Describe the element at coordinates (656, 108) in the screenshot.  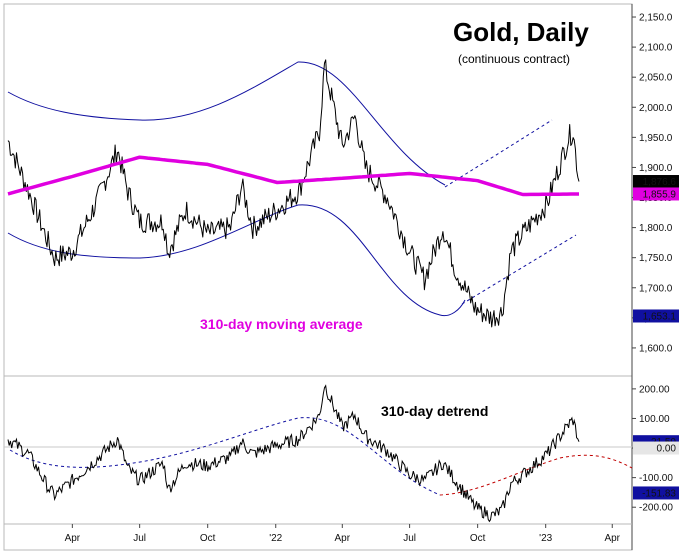
I see `price-tick-label: 2,000.0` at that location.